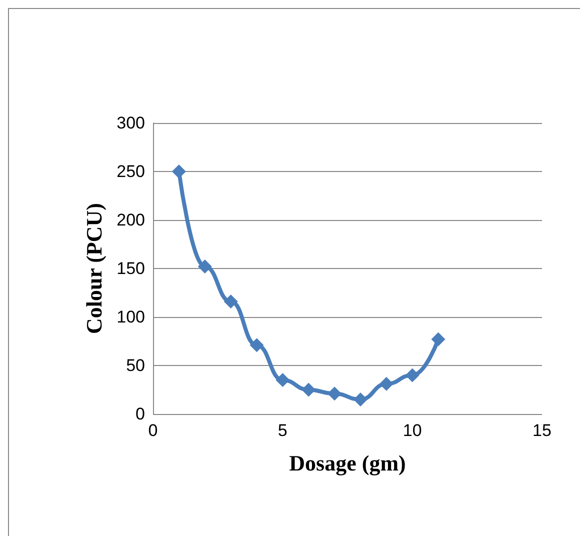  Describe the element at coordinates (135, 365) in the screenshot. I see `y-tick-label: 50` at that location.